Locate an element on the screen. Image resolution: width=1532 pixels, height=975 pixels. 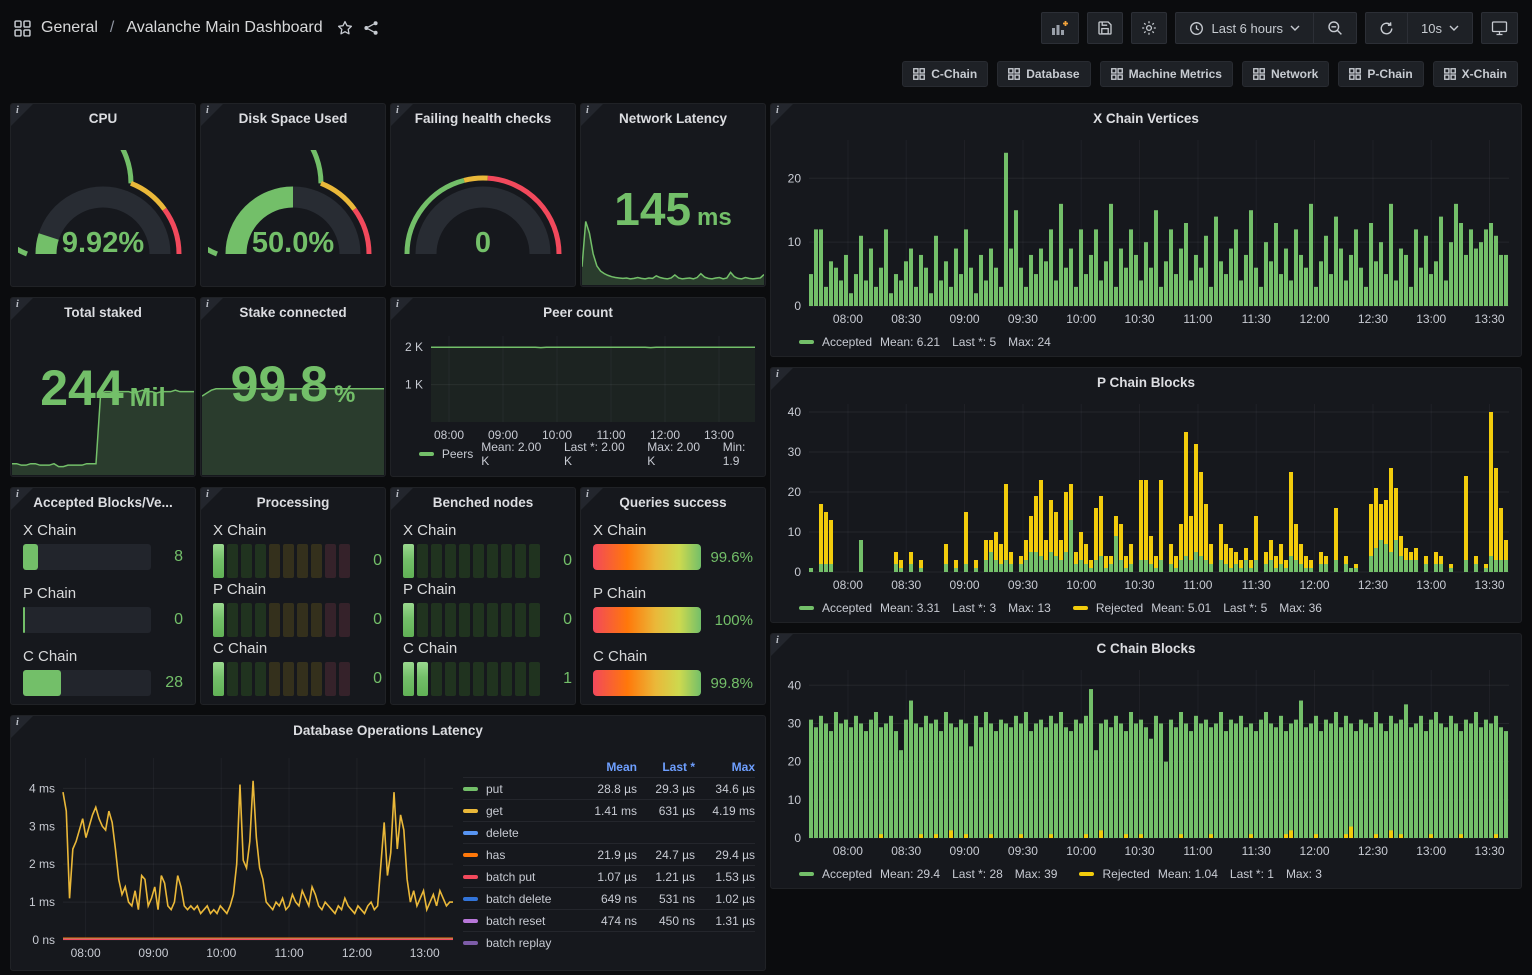
panel-title: P Chain Blocks is located at coordinates (1146, 382).